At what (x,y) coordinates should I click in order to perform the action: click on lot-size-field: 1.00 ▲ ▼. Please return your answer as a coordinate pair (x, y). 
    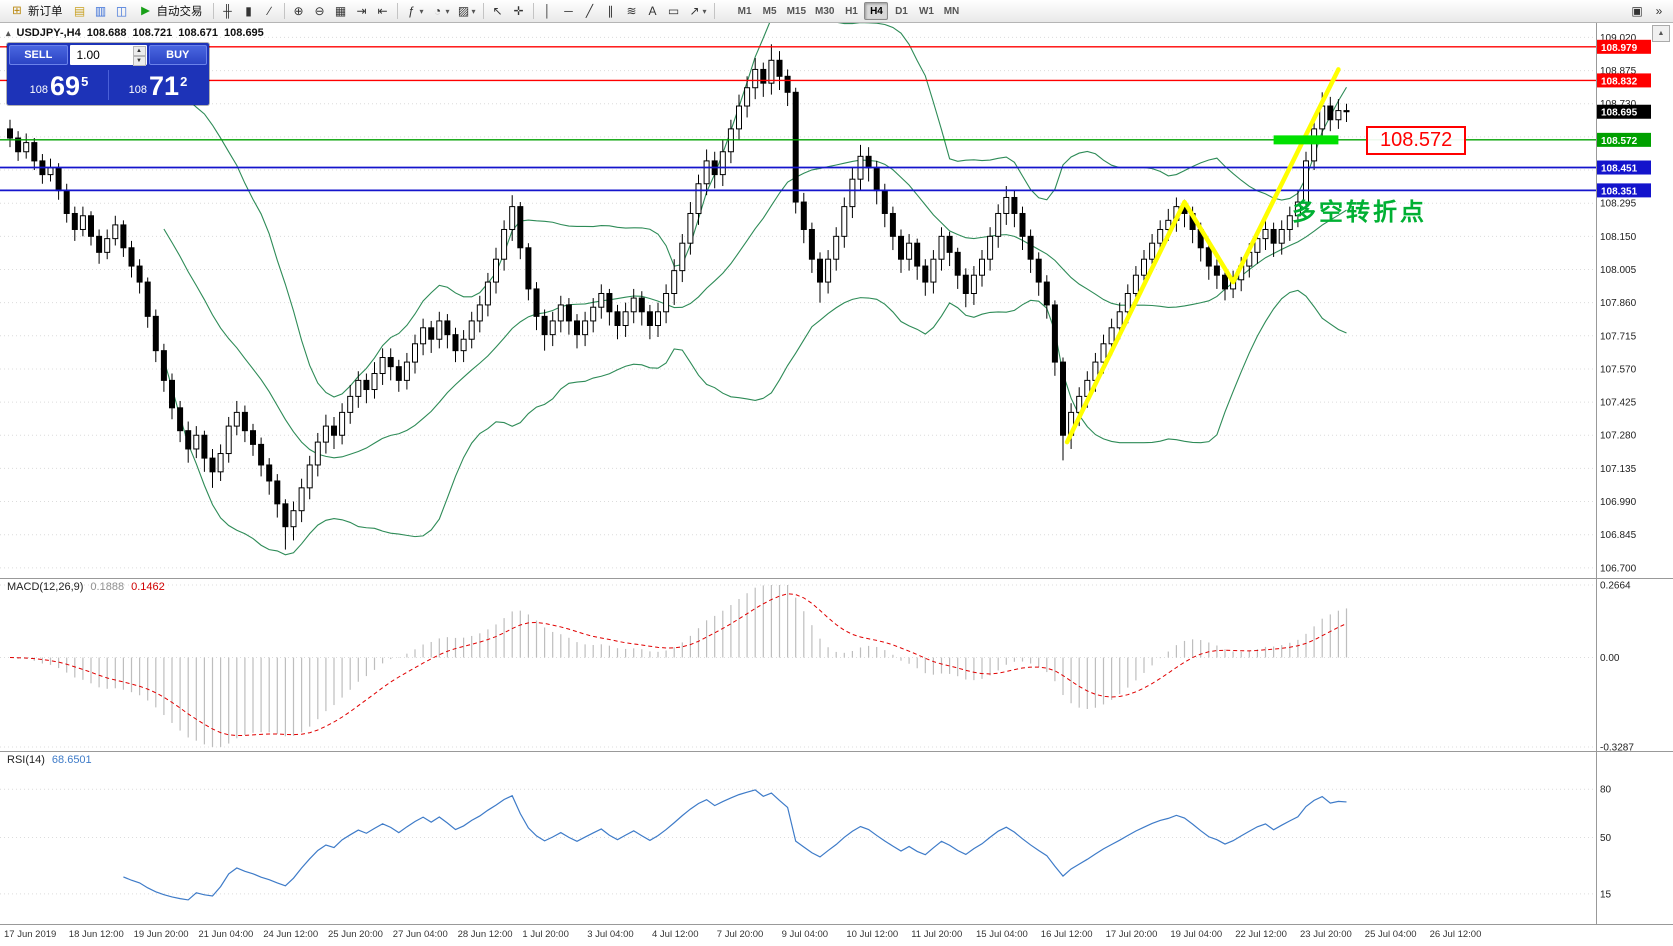
    Looking at the image, I should click on (108, 55).